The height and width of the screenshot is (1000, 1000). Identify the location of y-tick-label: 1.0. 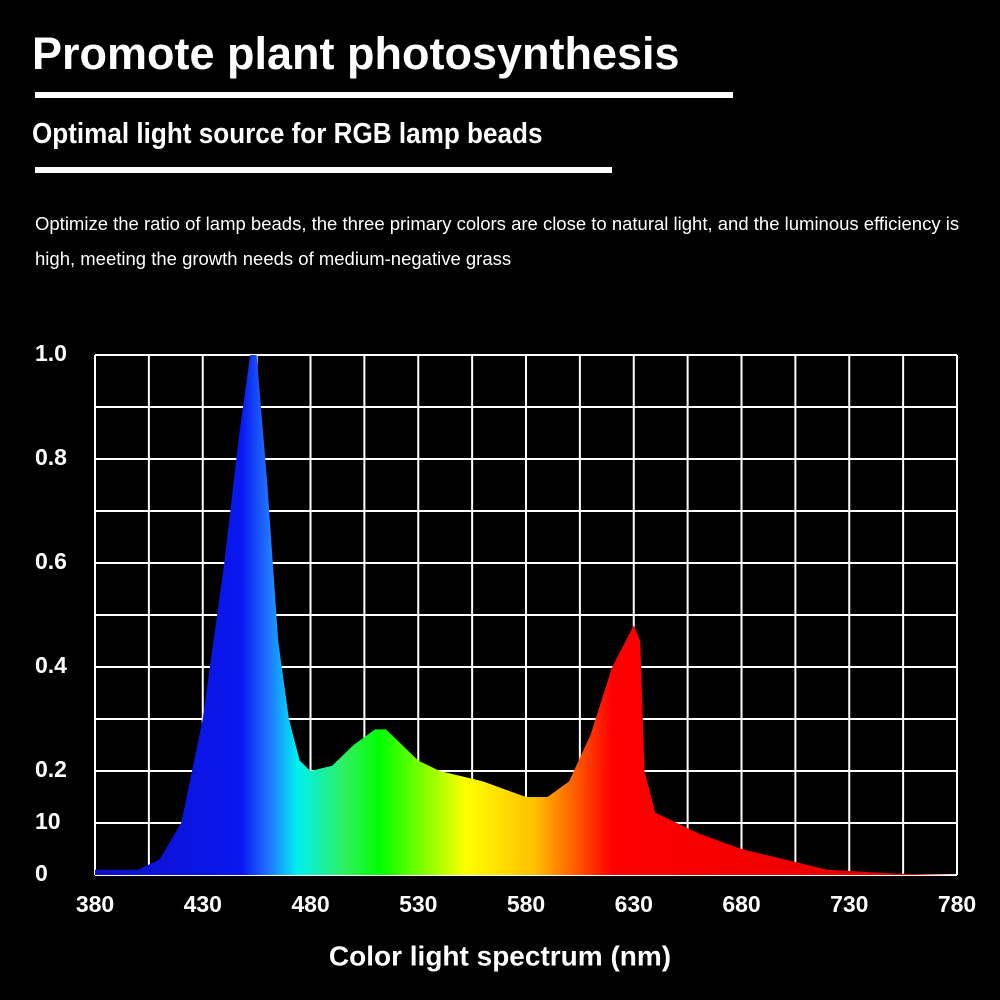
(51, 353).